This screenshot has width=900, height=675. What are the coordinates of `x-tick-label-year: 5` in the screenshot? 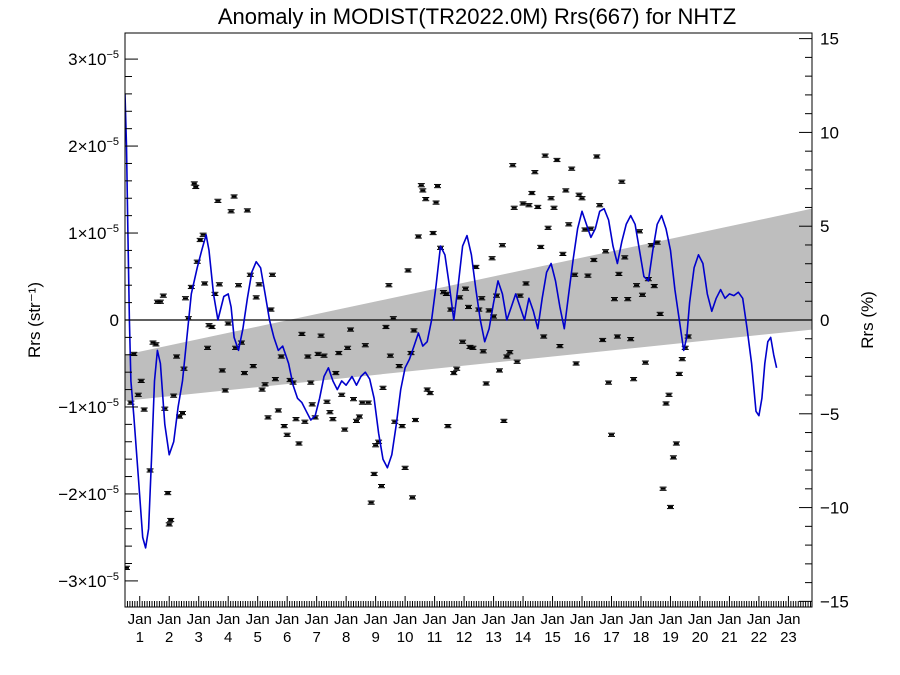 It's located at (258, 637).